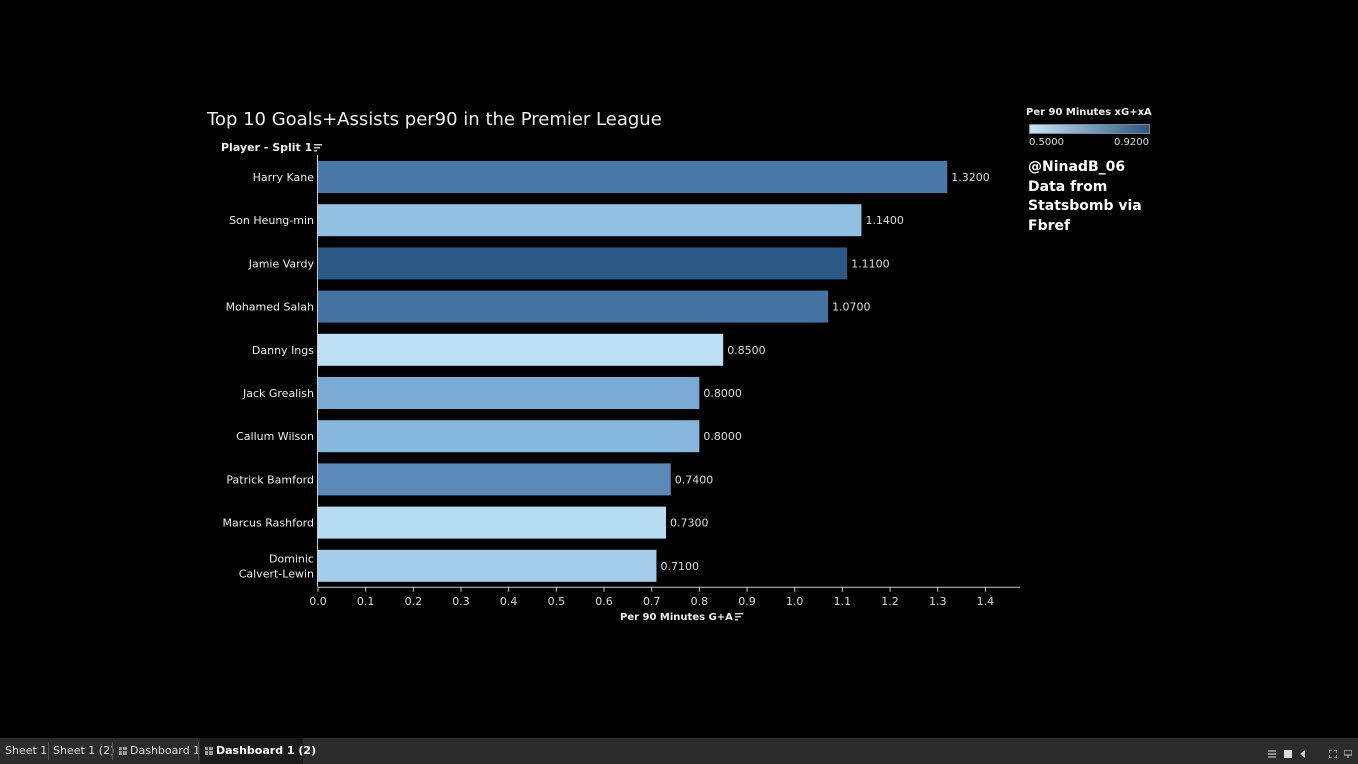 The height and width of the screenshot is (764, 1358). Describe the element at coordinates (283, 350) in the screenshot. I see `category-label: Danny Ings` at that location.